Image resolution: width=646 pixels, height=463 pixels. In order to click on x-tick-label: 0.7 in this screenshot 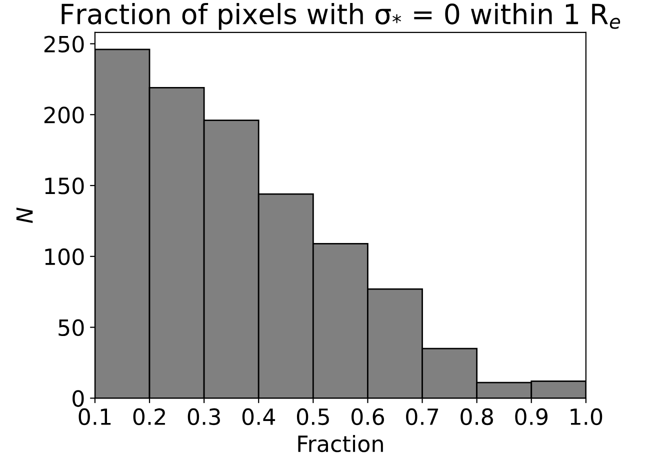, I will do `click(422, 417)`.